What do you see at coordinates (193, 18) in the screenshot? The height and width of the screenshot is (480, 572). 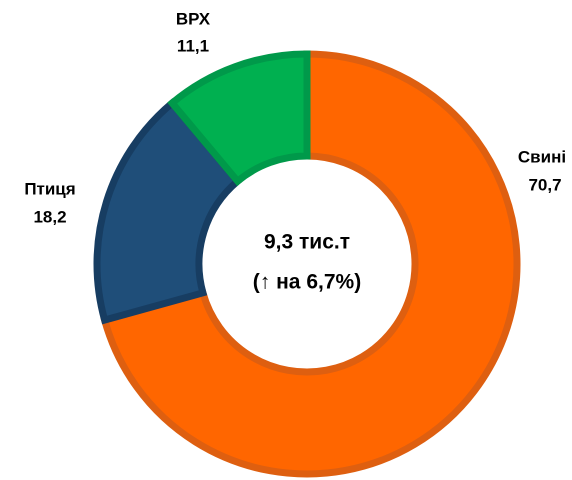 I see `category-label: ВРХ` at bounding box center [193, 18].